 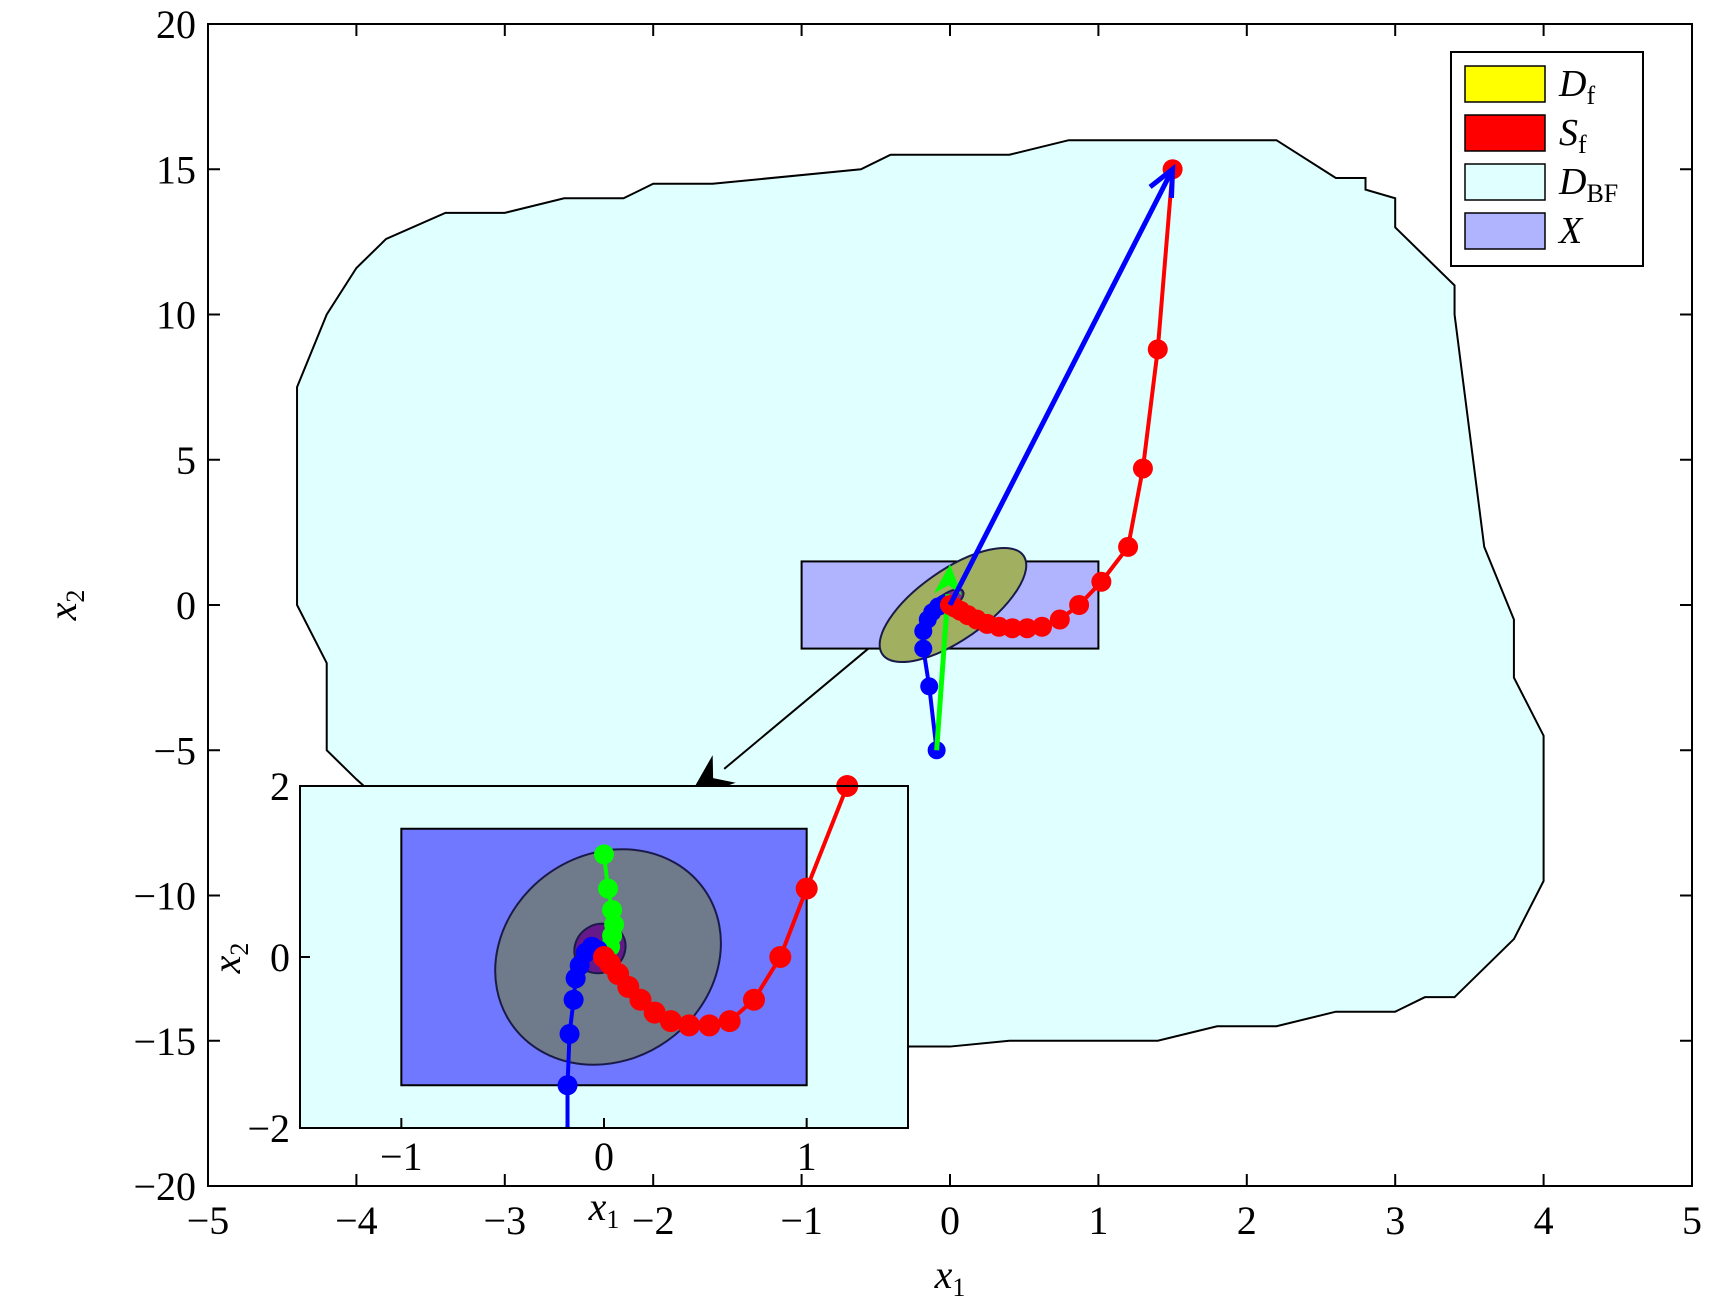 What do you see at coordinates (280, 957) in the screenshot?
I see `inset-y-tick-label: 0` at bounding box center [280, 957].